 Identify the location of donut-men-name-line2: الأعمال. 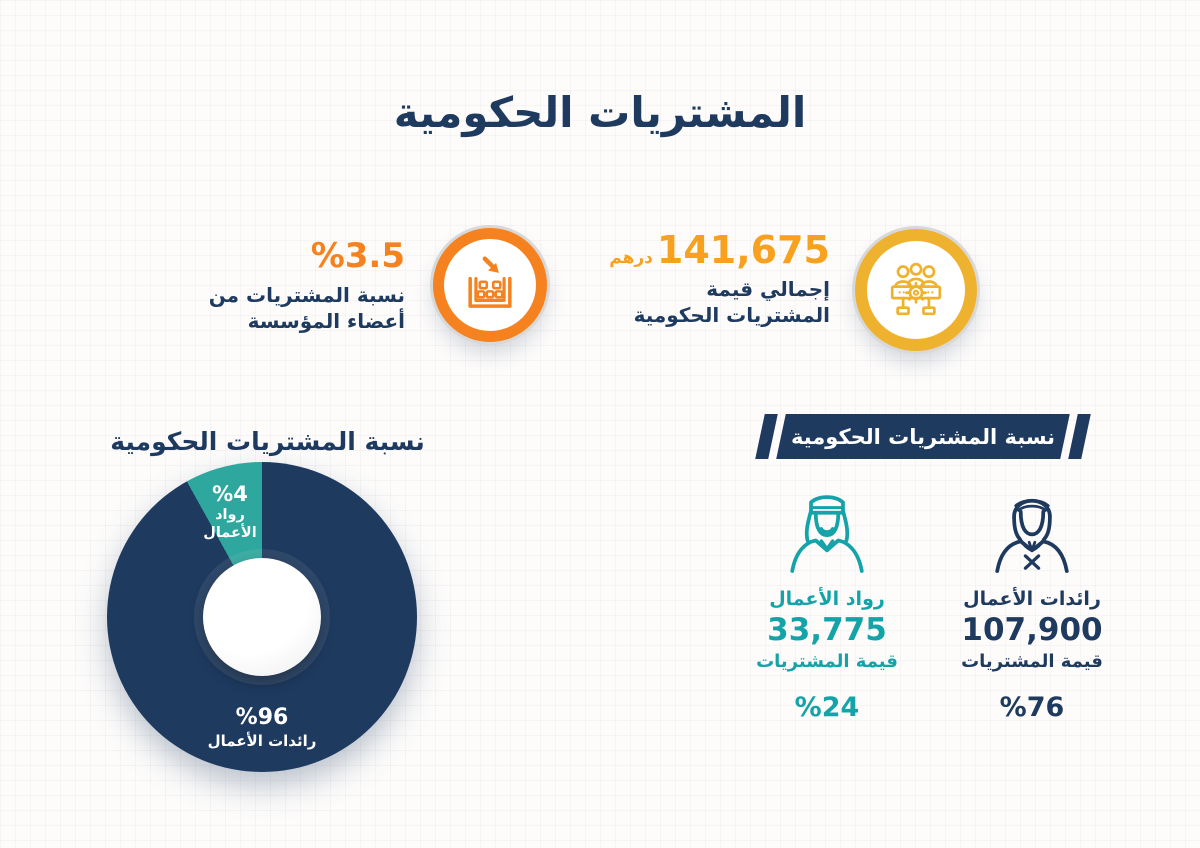
(230, 533).